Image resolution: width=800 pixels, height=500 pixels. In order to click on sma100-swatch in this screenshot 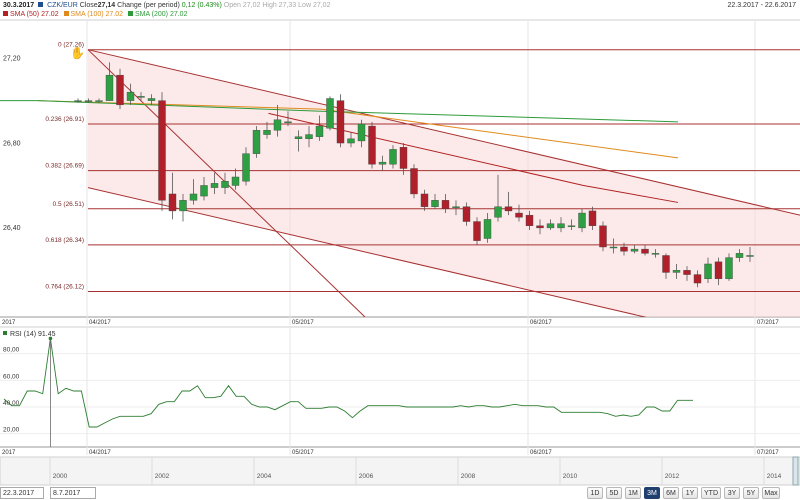, I will do `click(66, 13)`.